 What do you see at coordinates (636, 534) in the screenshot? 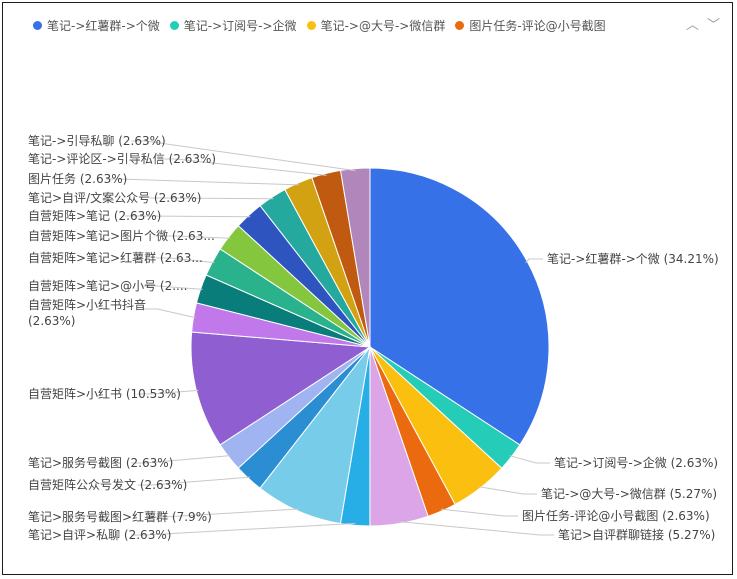
I see `slice-label: 笔记>自评群聊链接 (5.27%)` at bounding box center [636, 534].